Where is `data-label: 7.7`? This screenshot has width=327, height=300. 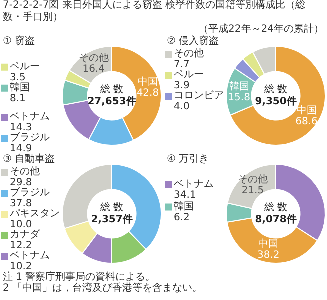
data-label: 7.7 is located at coordinates (182, 65).